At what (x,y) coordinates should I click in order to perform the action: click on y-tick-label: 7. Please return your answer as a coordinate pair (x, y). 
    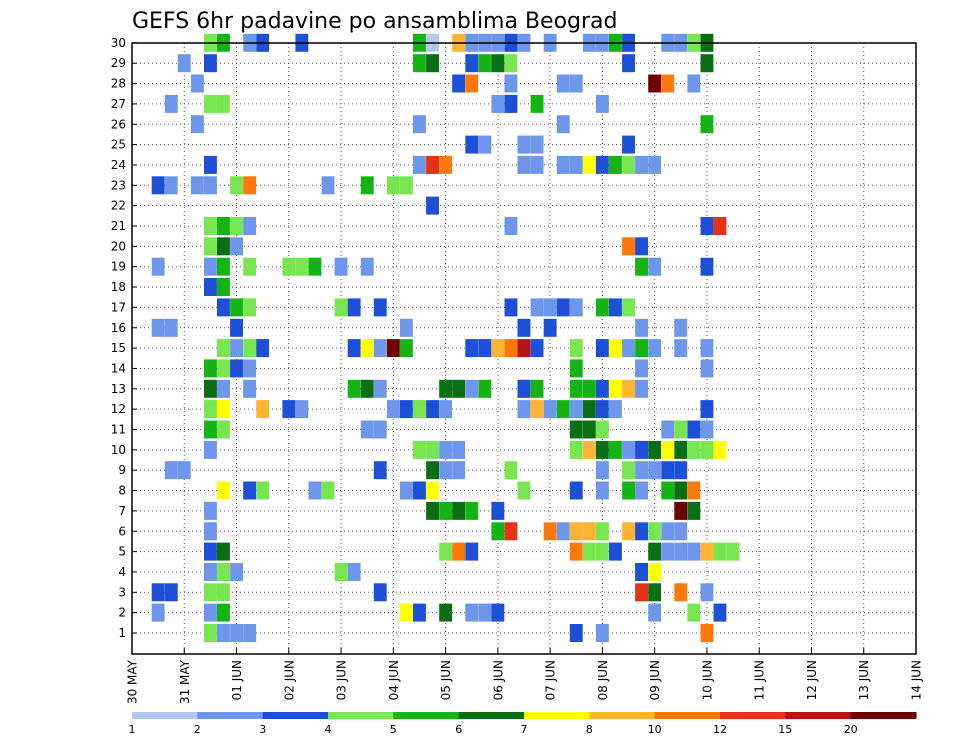
    Looking at the image, I should click on (122, 511).